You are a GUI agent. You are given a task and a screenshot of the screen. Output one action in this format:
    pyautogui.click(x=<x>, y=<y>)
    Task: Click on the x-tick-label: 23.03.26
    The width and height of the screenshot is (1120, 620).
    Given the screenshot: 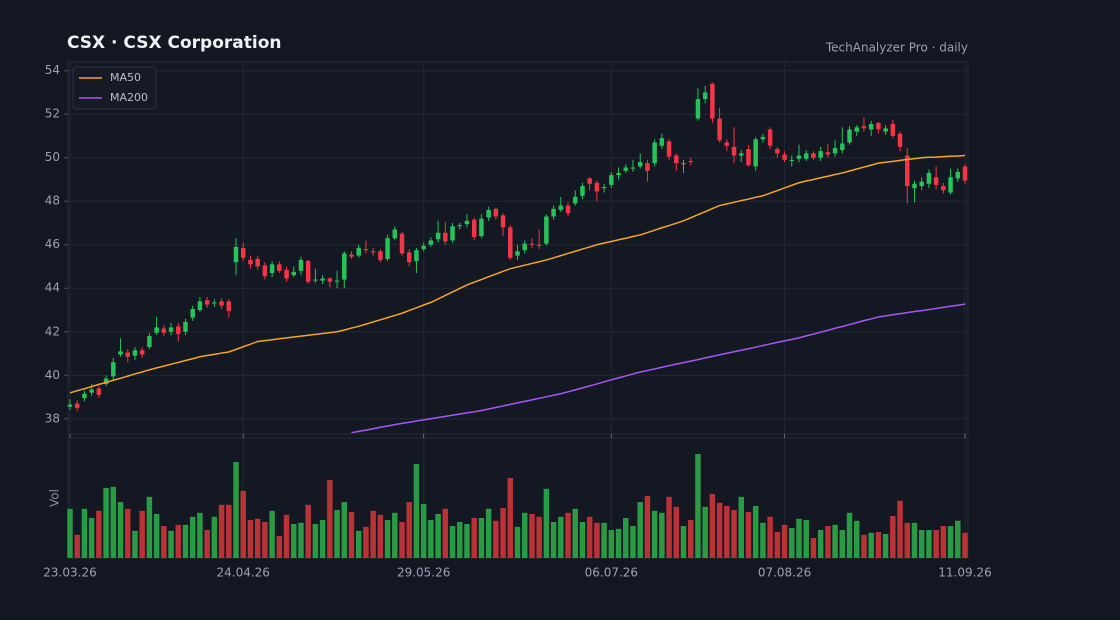 What is the action you would take?
    pyautogui.click(x=69, y=573)
    